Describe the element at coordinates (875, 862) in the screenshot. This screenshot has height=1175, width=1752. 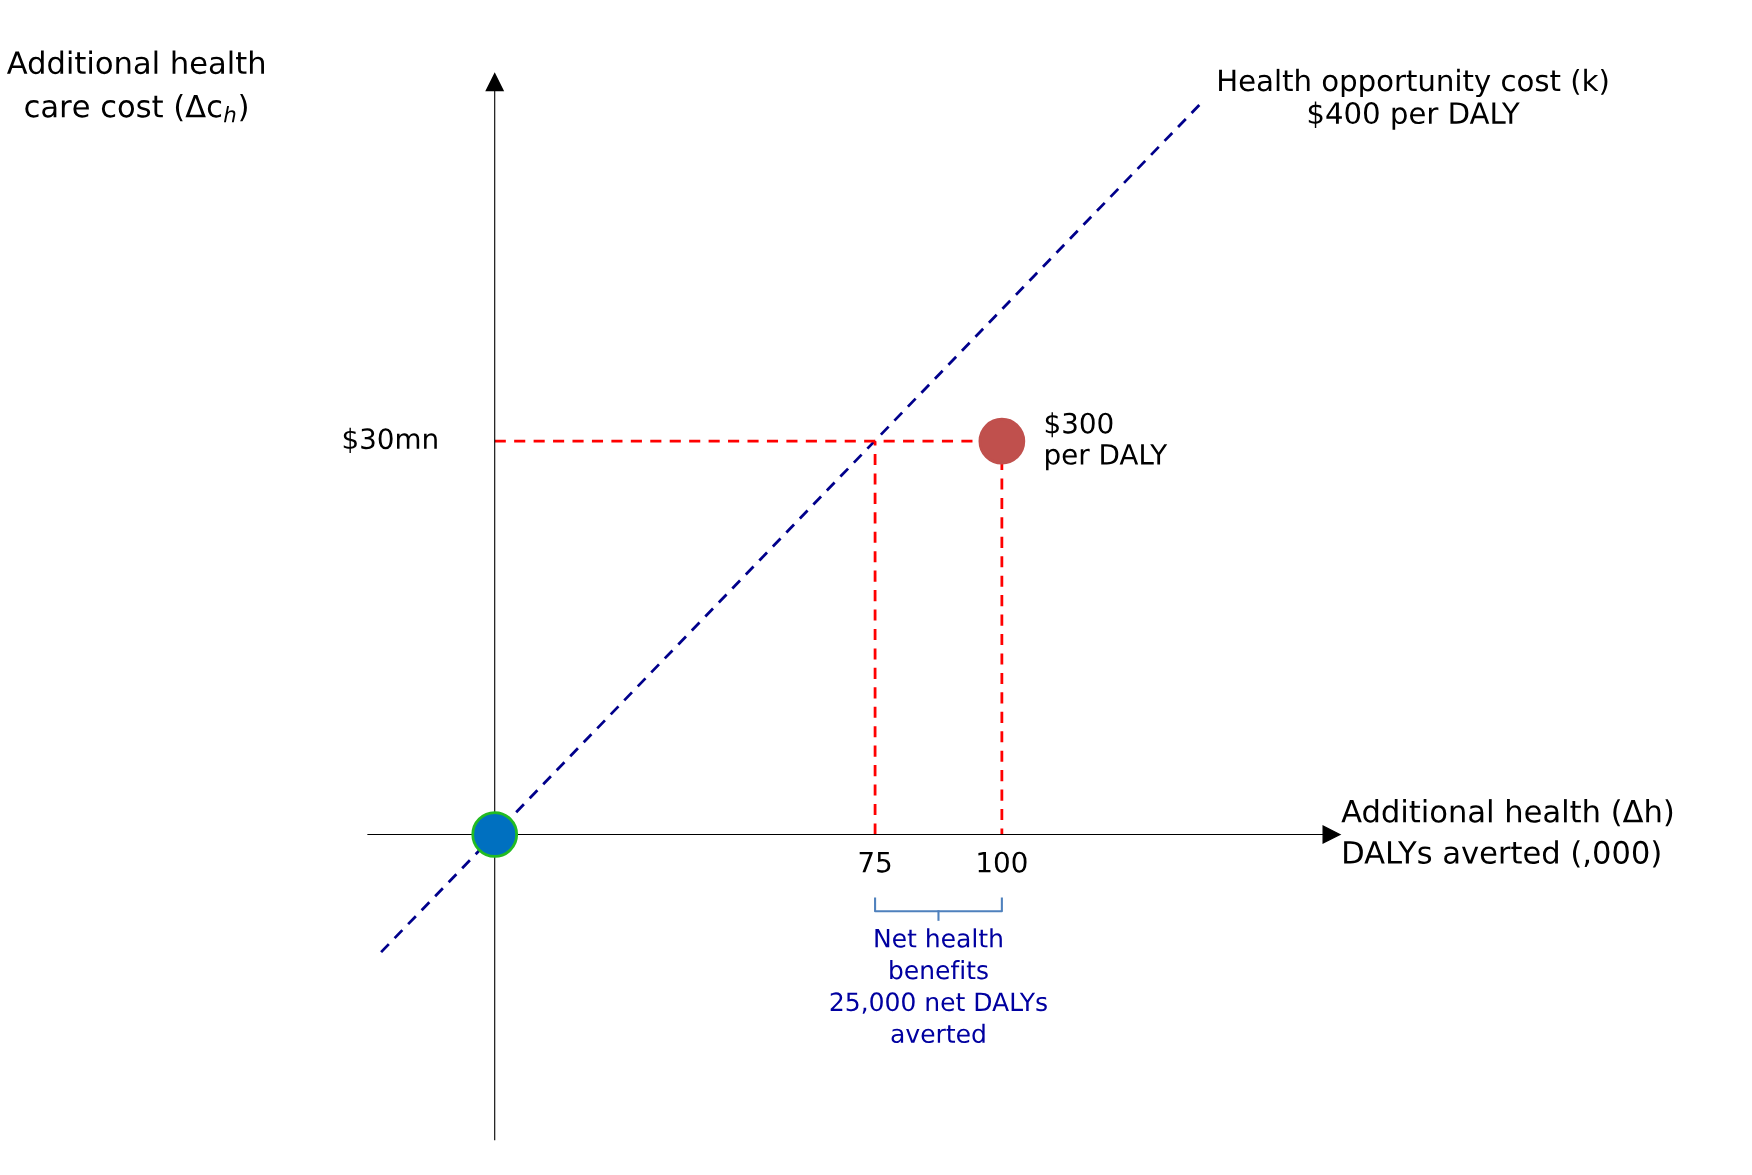
I see `x-tick-label: 75` at that location.